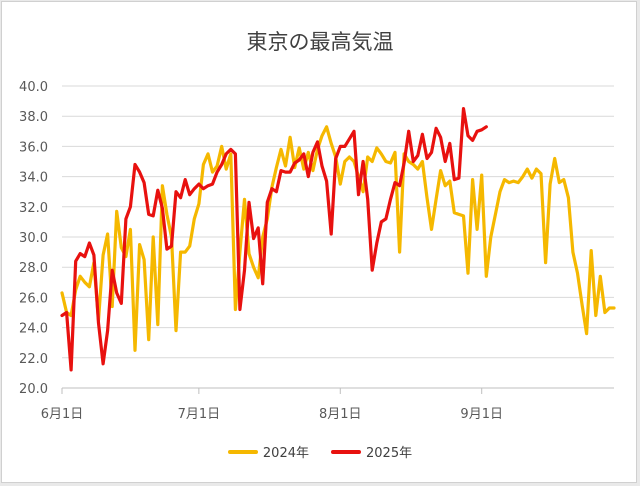 Image resolution: width=640 pixels, height=486 pixels. Describe the element at coordinates (33, 87) in the screenshot. I see `y-tick-label-10: 40.0` at that location.